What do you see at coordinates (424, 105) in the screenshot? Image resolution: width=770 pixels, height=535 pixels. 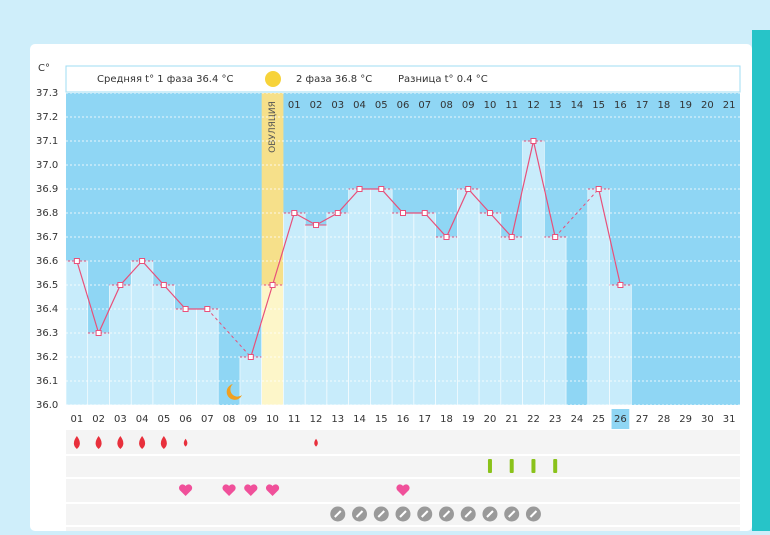 I see `phase2-day: 07` at bounding box center [424, 105].